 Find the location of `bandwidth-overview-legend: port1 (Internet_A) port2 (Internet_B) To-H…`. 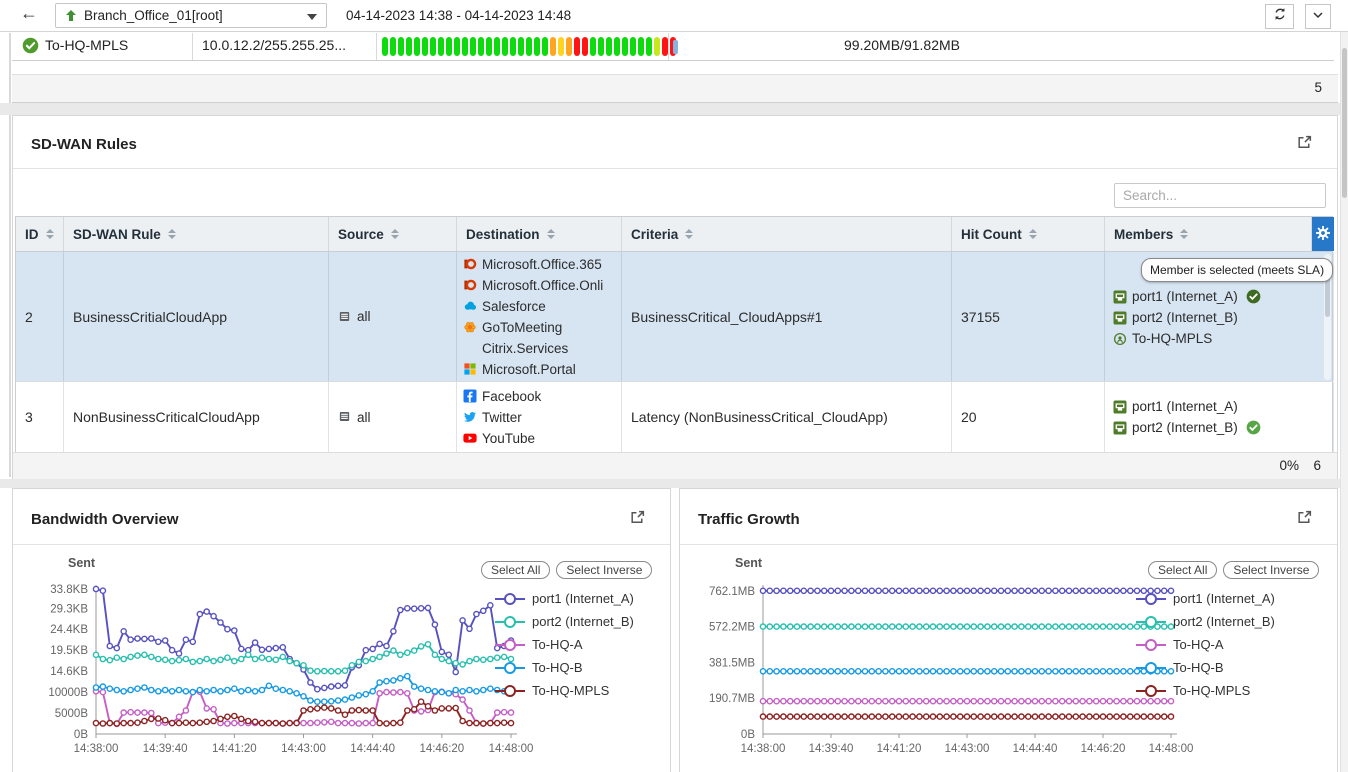

bandwidth-overview-legend: port1 (Internet_A) port2 (Internet_B) To-H… is located at coordinates (564, 644).